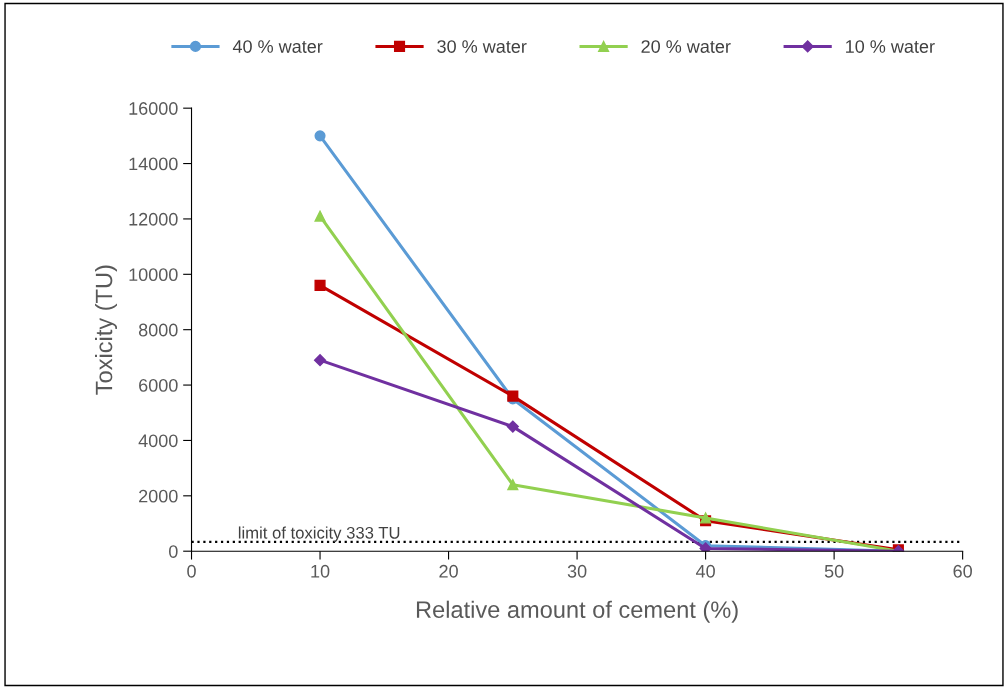 Image resolution: width=1008 pixels, height=689 pixels. I want to click on y-tick-label: 2000, so click(158, 496).